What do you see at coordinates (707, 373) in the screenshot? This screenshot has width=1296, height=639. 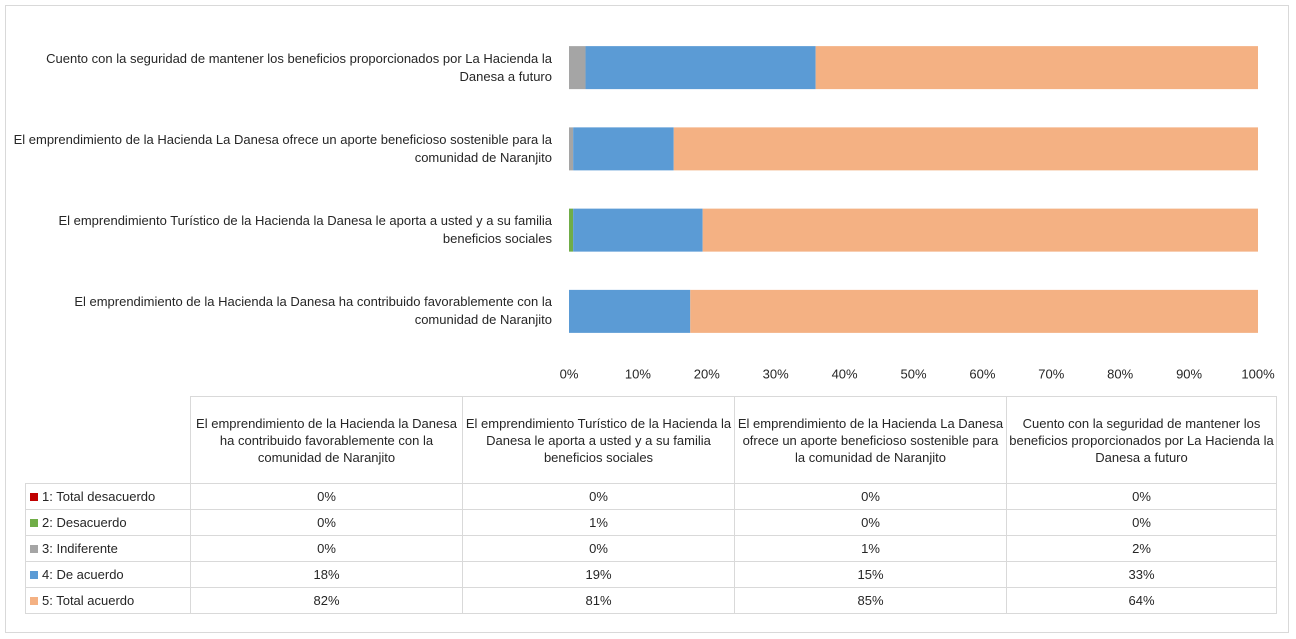 I see `x-tick-label: 20%` at bounding box center [707, 373].